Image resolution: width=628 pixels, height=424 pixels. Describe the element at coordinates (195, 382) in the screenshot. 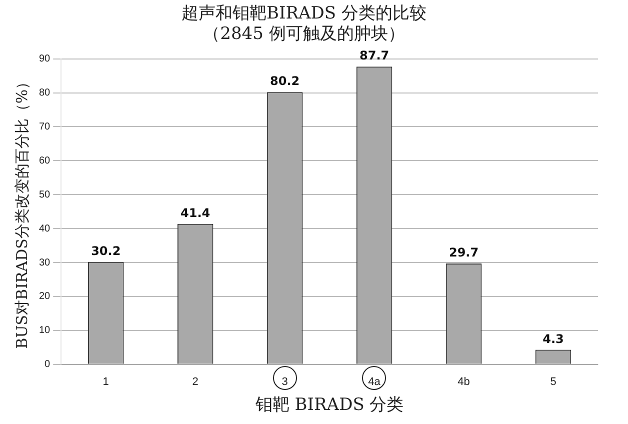

I see `x-tick-label: 2` at that location.